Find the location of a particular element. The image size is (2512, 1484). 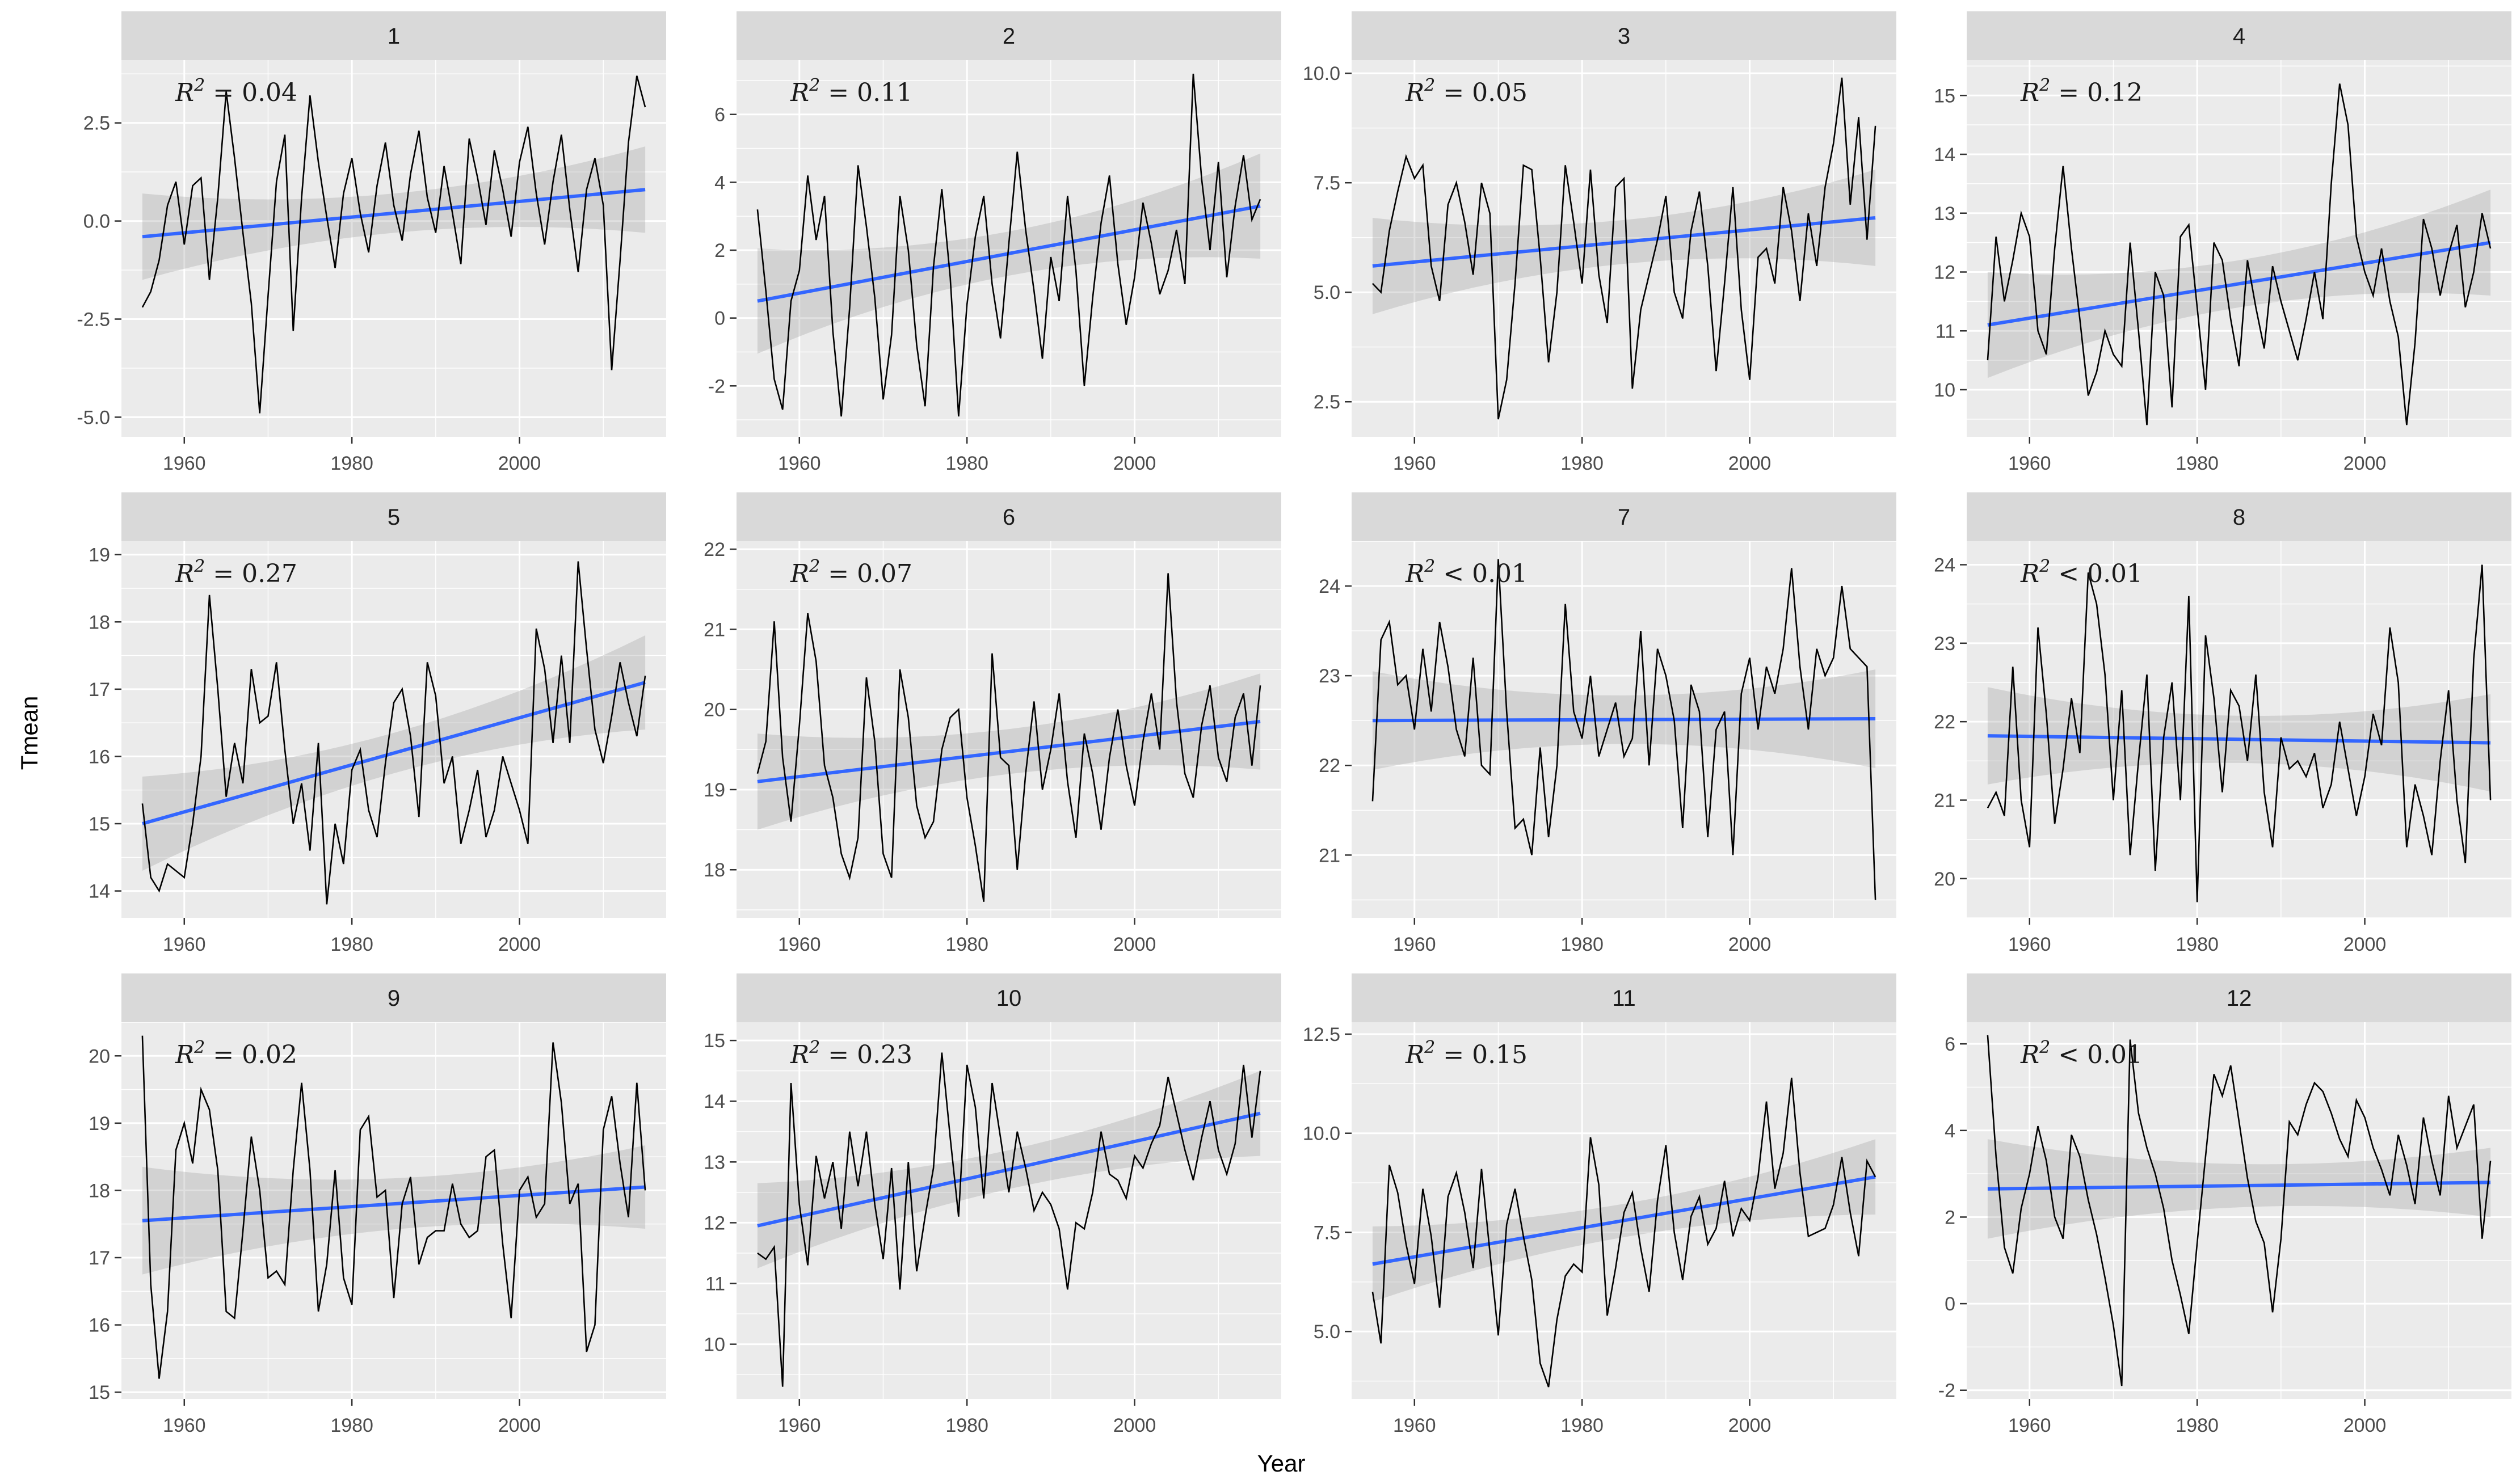

facet-panel-6: 6 R2 = 0.07 22 21 20 19 18 1960 1980 2000 is located at coordinates (992, 723).